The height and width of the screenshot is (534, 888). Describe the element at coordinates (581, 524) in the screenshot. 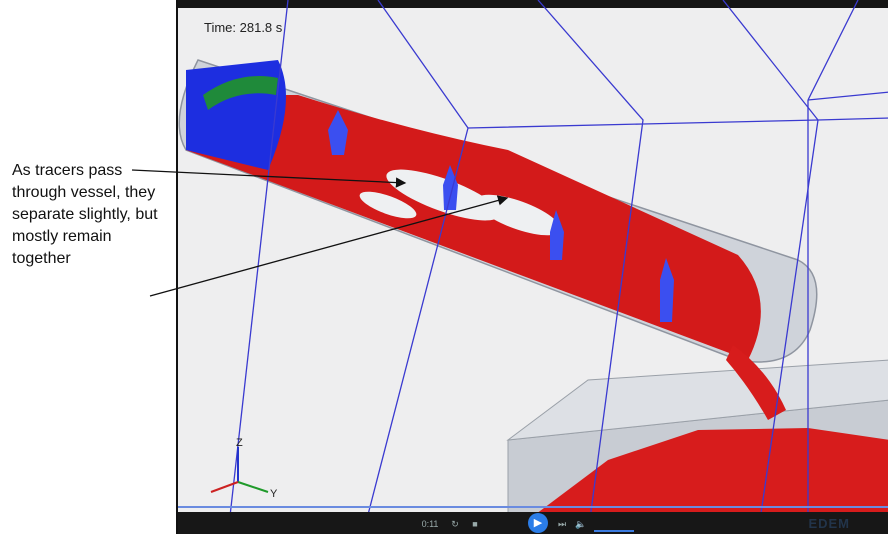

I see `volume-icon: 🔈` at that location.